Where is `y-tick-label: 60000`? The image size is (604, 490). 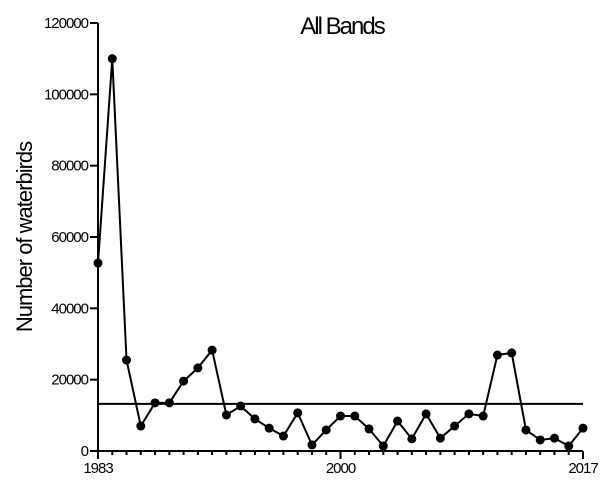 y-tick-label: 60000 is located at coordinates (69, 237).